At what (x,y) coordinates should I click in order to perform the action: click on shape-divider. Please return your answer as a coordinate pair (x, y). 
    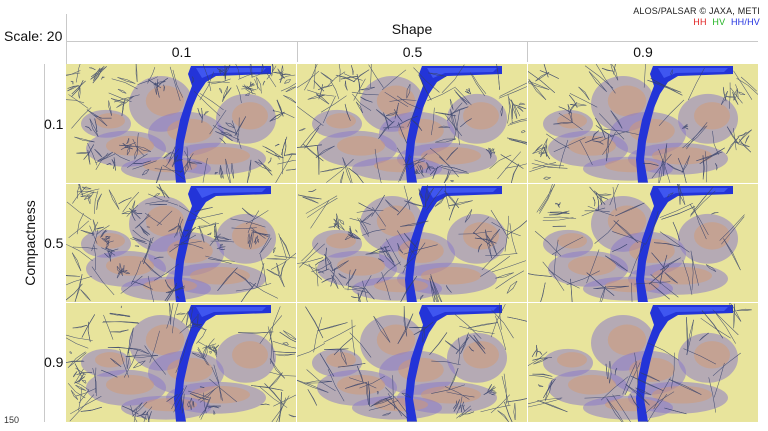
    Looking at the image, I should click on (412, 41).